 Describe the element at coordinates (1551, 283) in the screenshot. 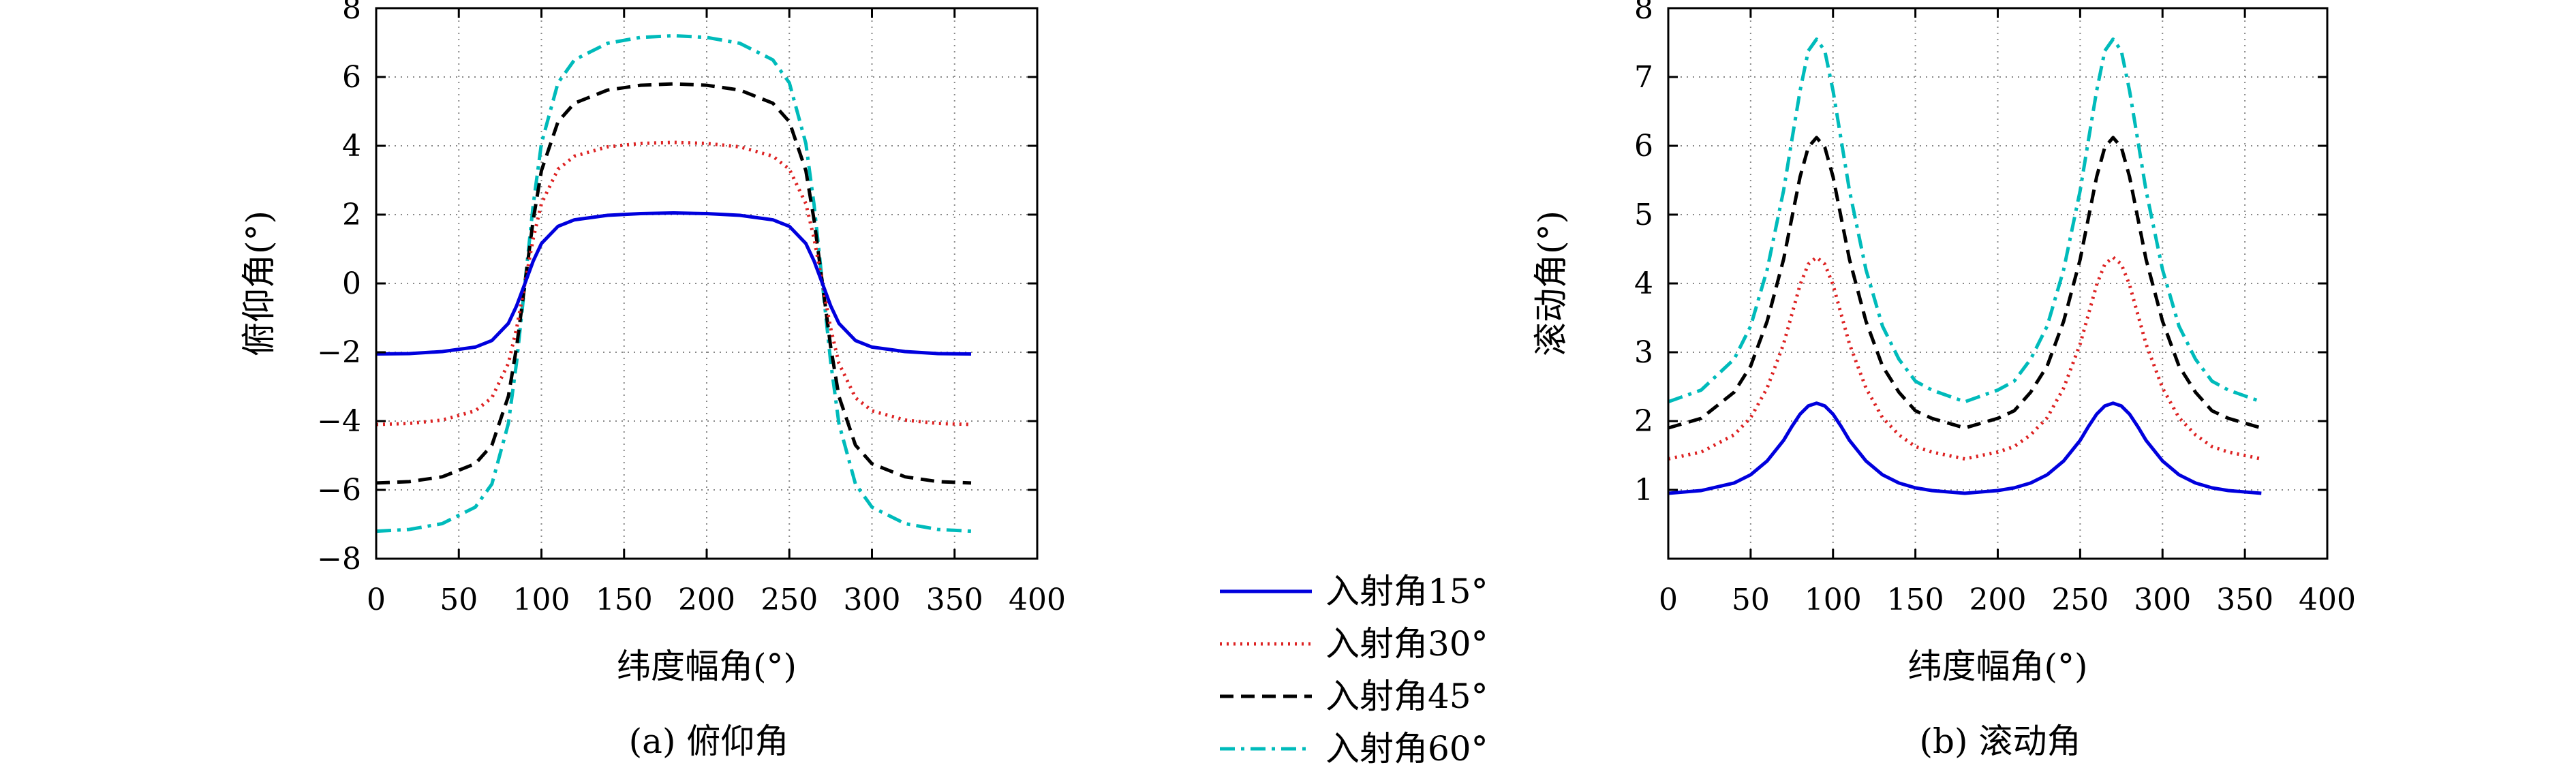

I see `y-axis-label: 滚动角(°)` at that location.